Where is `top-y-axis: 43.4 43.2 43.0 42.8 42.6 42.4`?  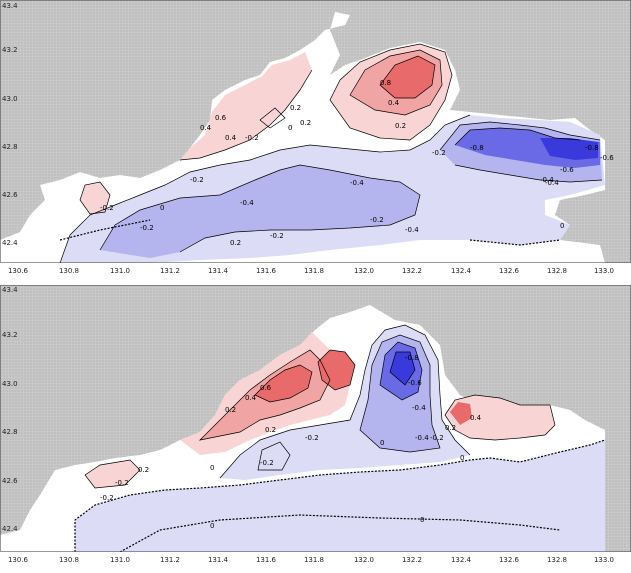
top-y-axis: 43.4 43.2 43.0 42.8 42.6 42.4 is located at coordinates (10, 124).